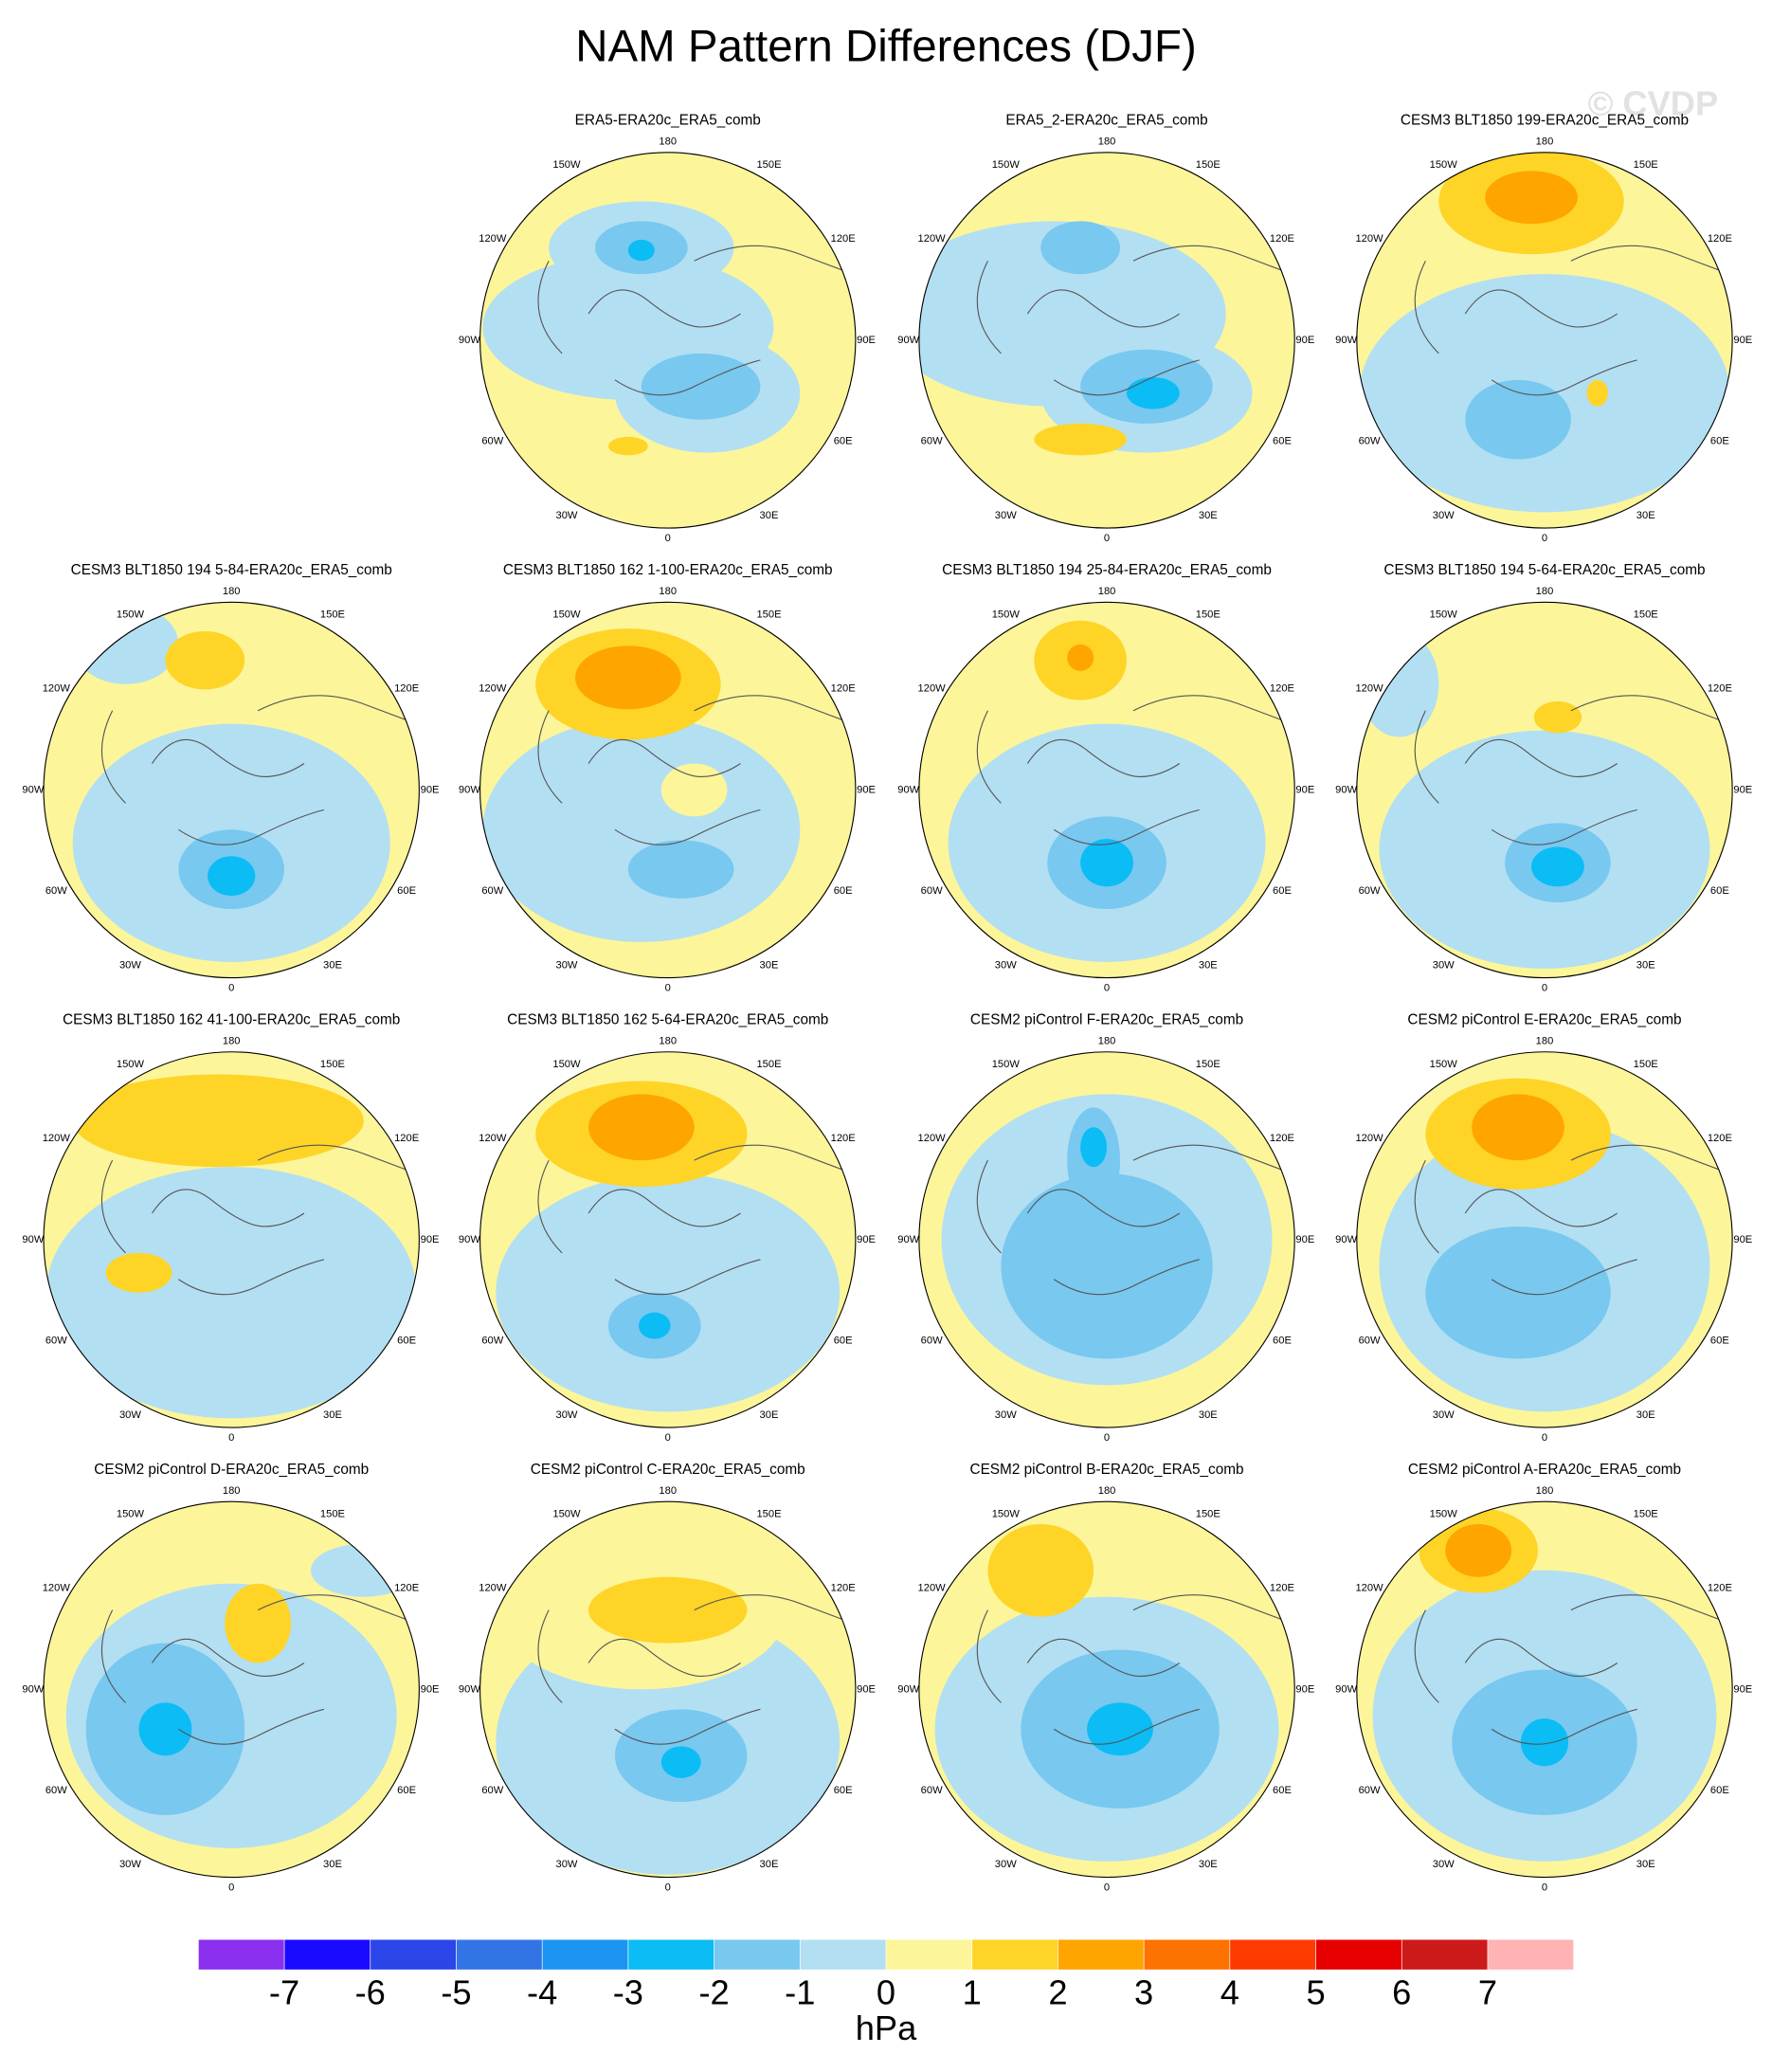 The image size is (1772, 2072). I want to click on watermark: © CVDP, so click(1653, 104).